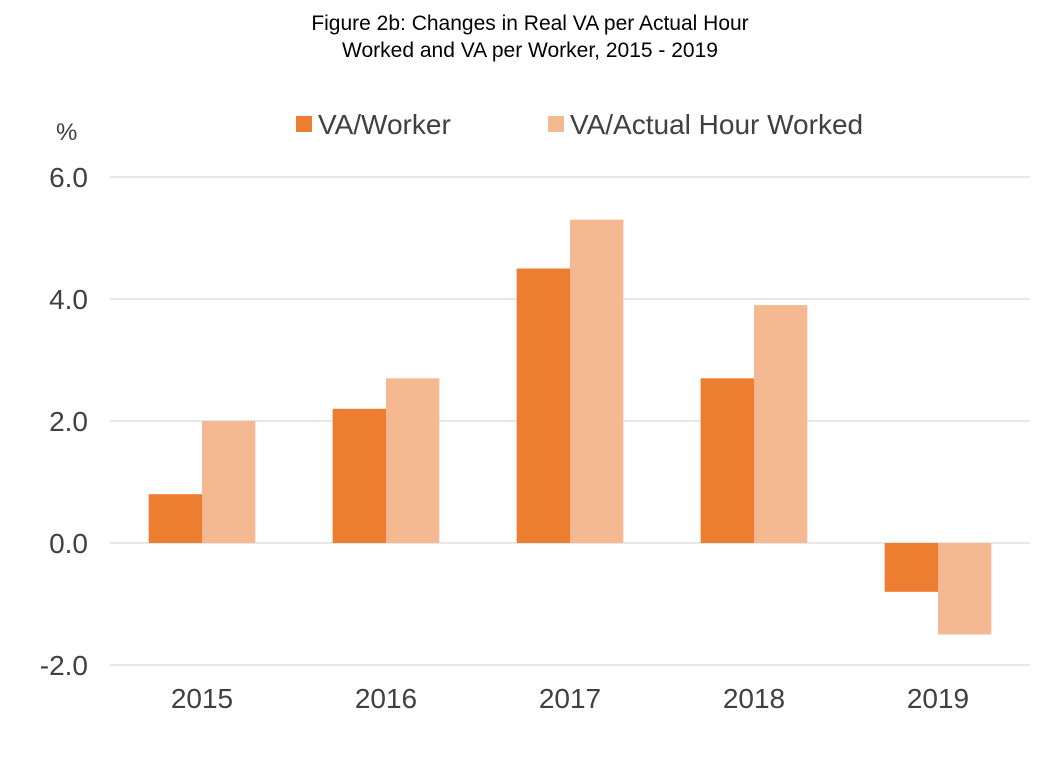  I want to click on y-tick-label: 4.0, so click(68, 299).